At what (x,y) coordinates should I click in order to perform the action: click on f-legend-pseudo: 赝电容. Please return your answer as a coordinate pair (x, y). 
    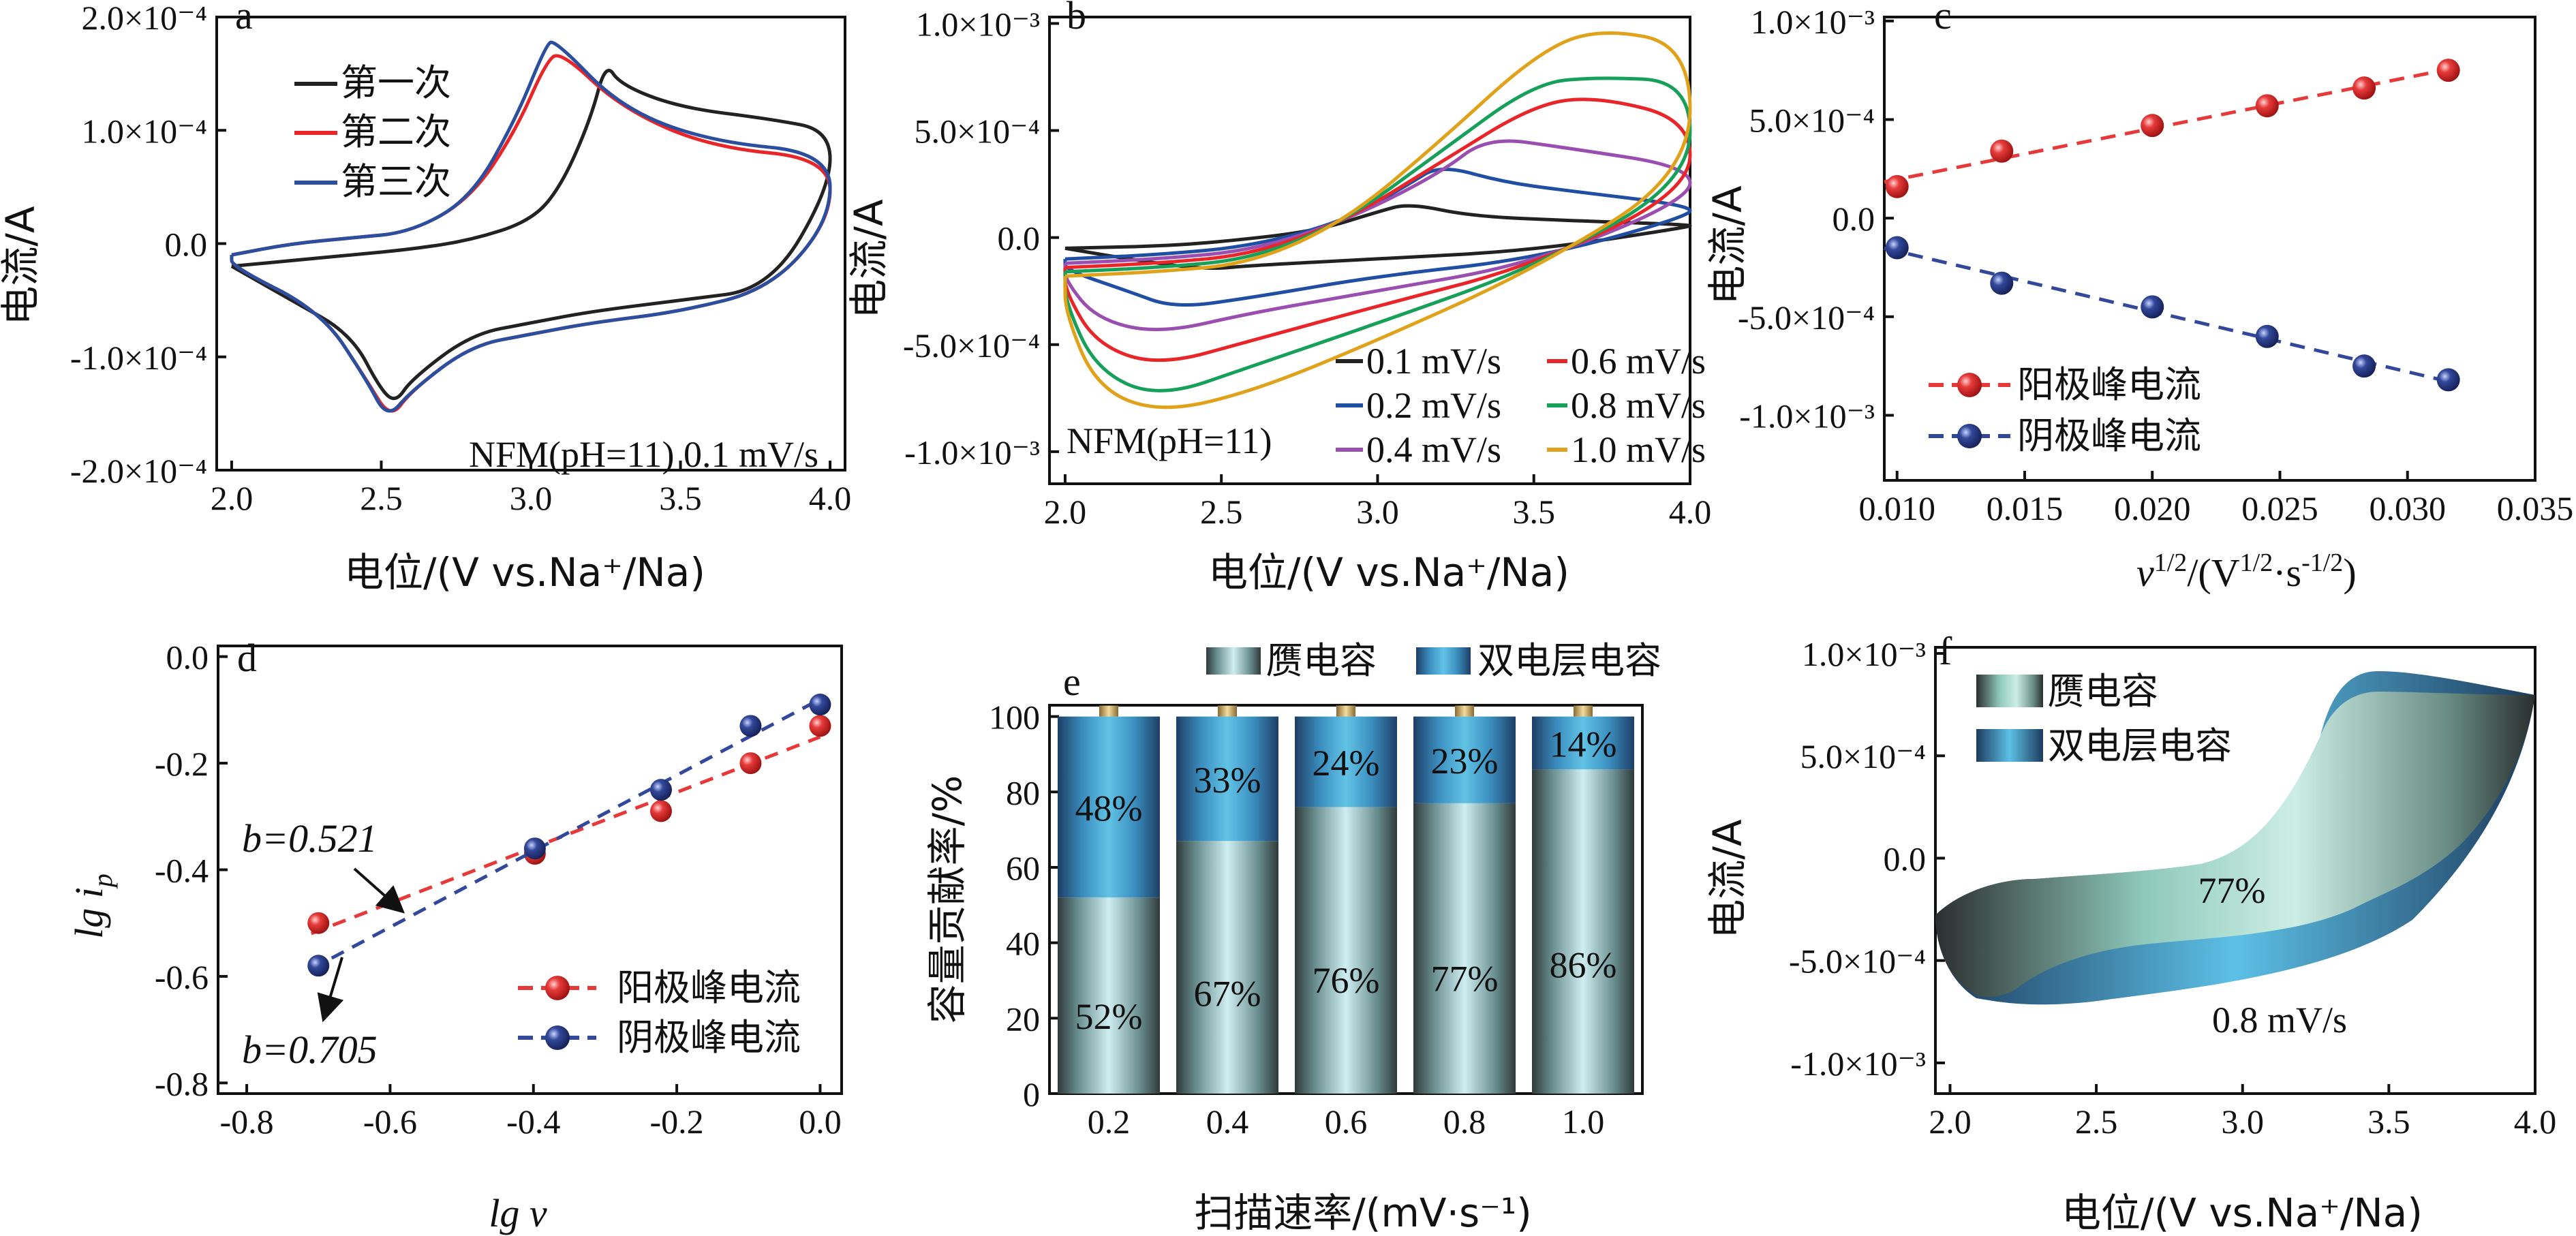
    Looking at the image, I should click on (2103, 691).